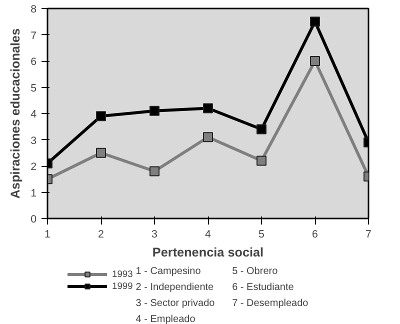 This screenshot has height=324, width=400. I want to click on text: 6 - Estudiante, so click(263, 287).